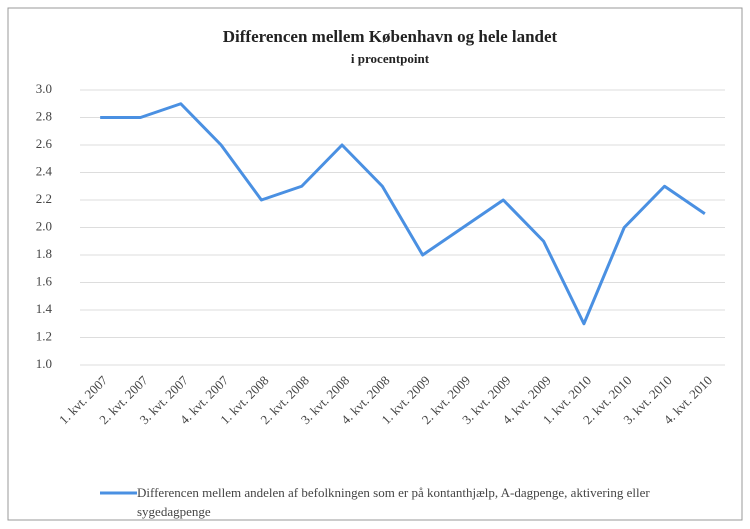 Image resolution: width=750 pixels, height=529 pixels. I want to click on chart-subtitle: i procentpoint, so click(390, 58).